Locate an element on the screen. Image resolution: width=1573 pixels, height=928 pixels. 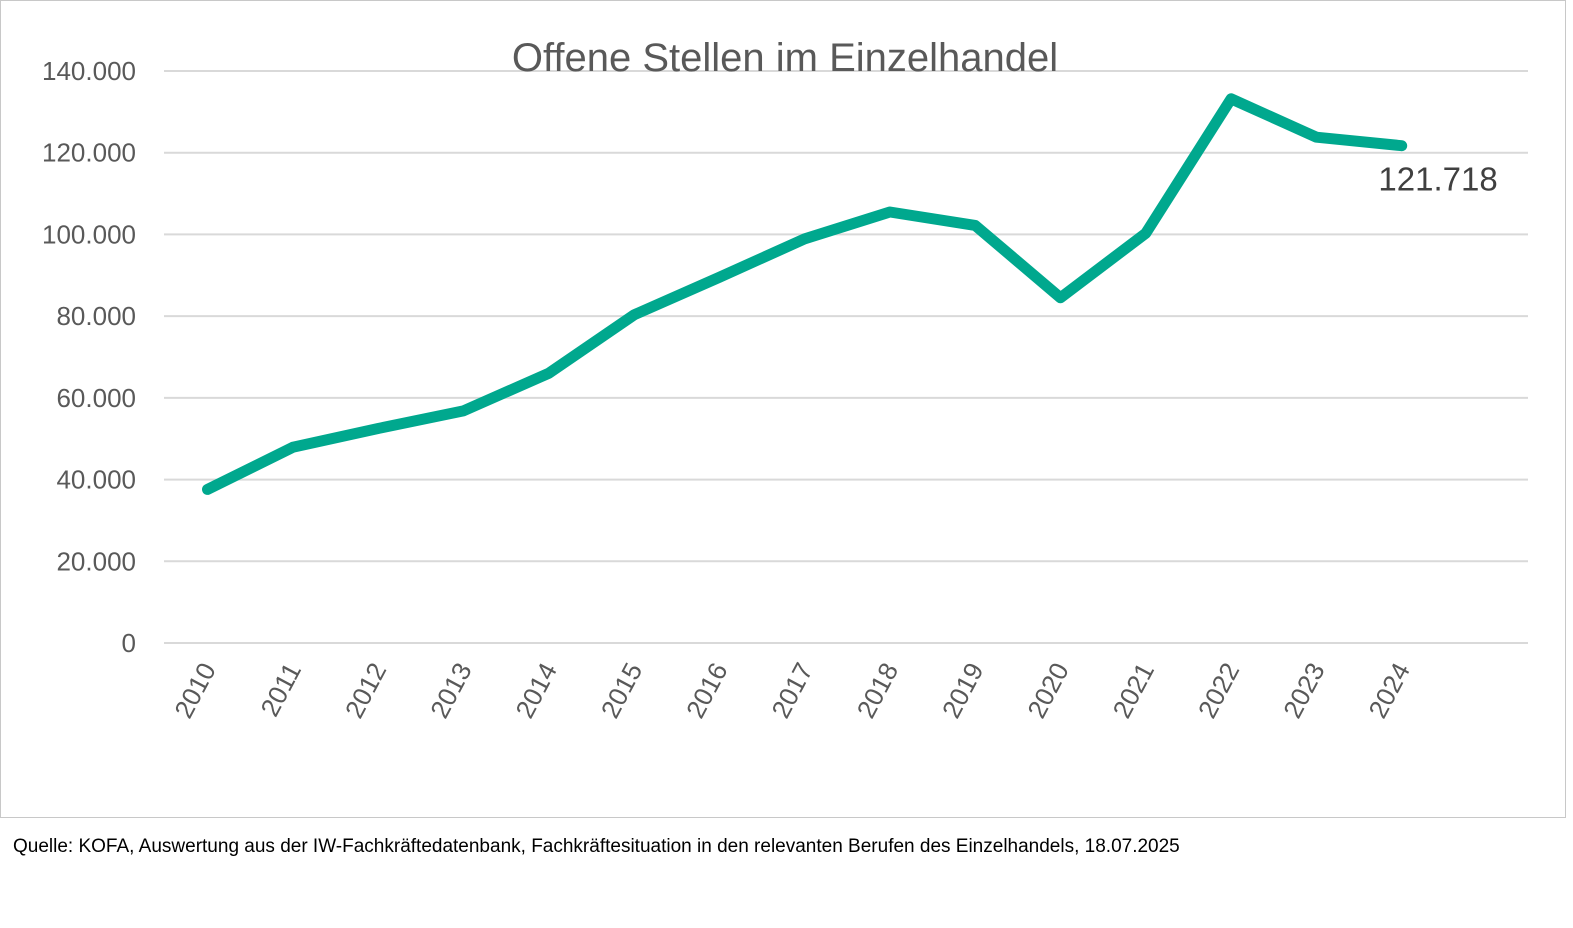
data-label: 121.718 is located at coordinates (1437, 179).